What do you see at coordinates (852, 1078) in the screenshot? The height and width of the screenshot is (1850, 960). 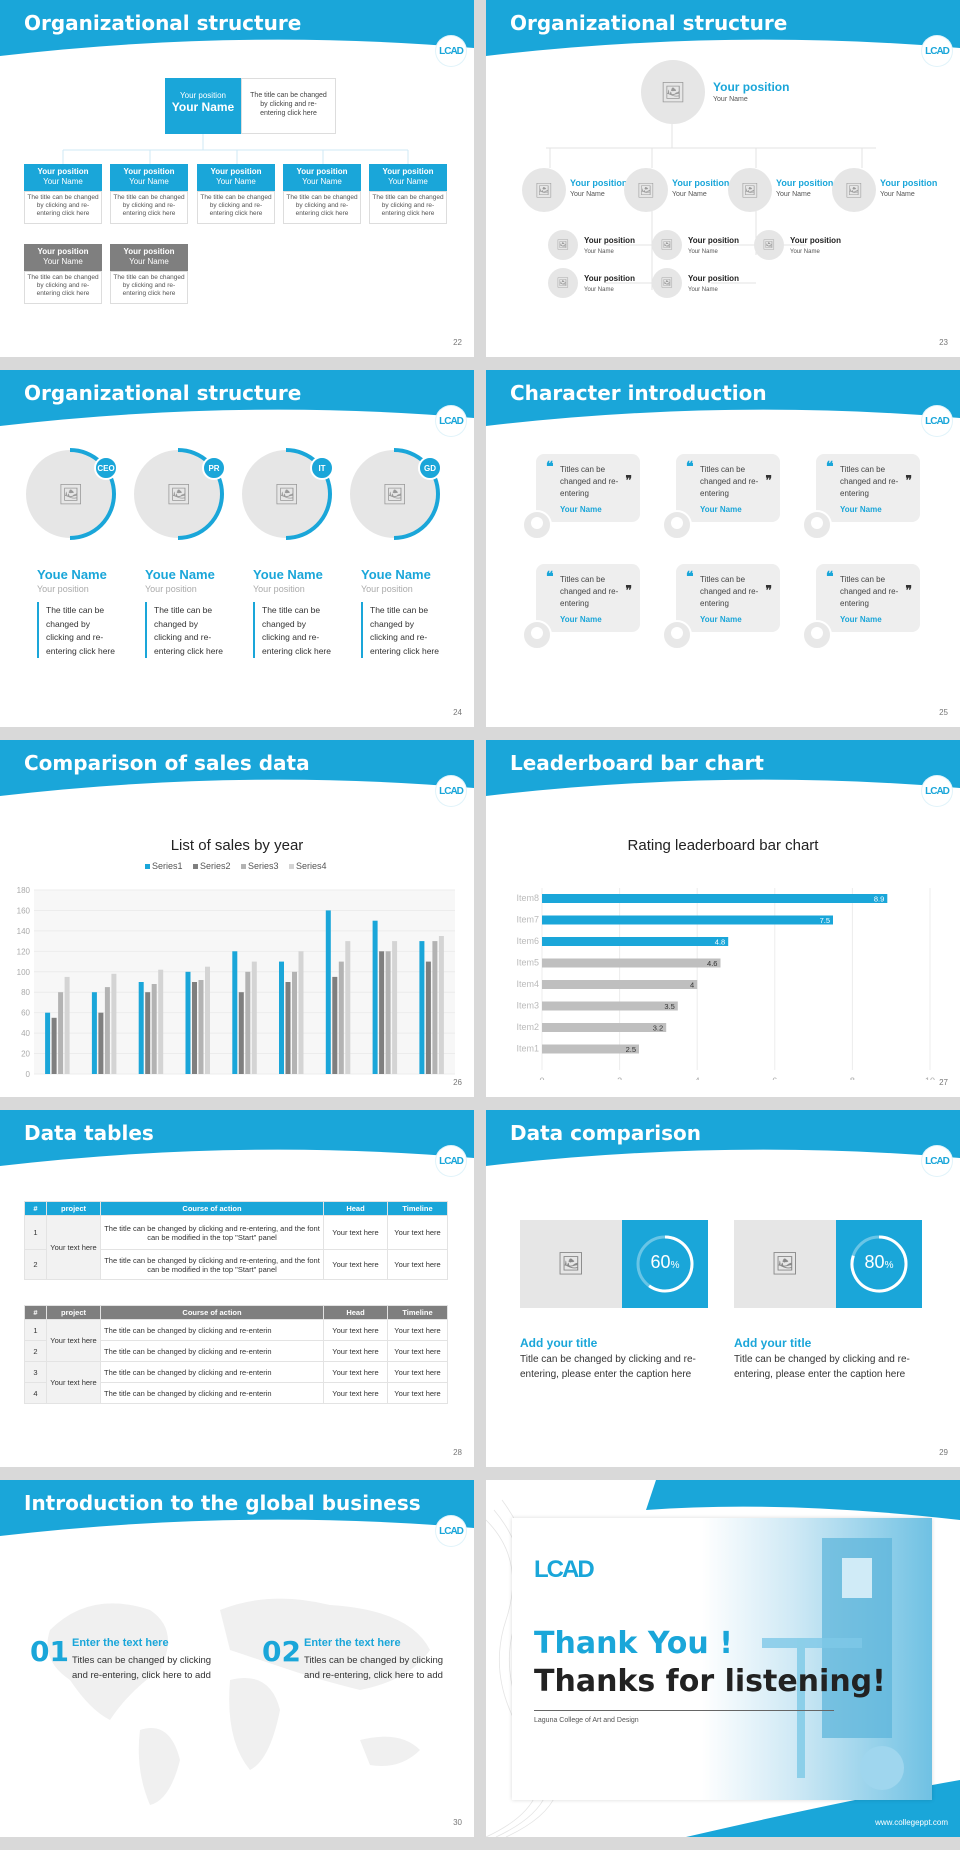 I see `x-tick-label: 8` at bounding box center [852, 1078].